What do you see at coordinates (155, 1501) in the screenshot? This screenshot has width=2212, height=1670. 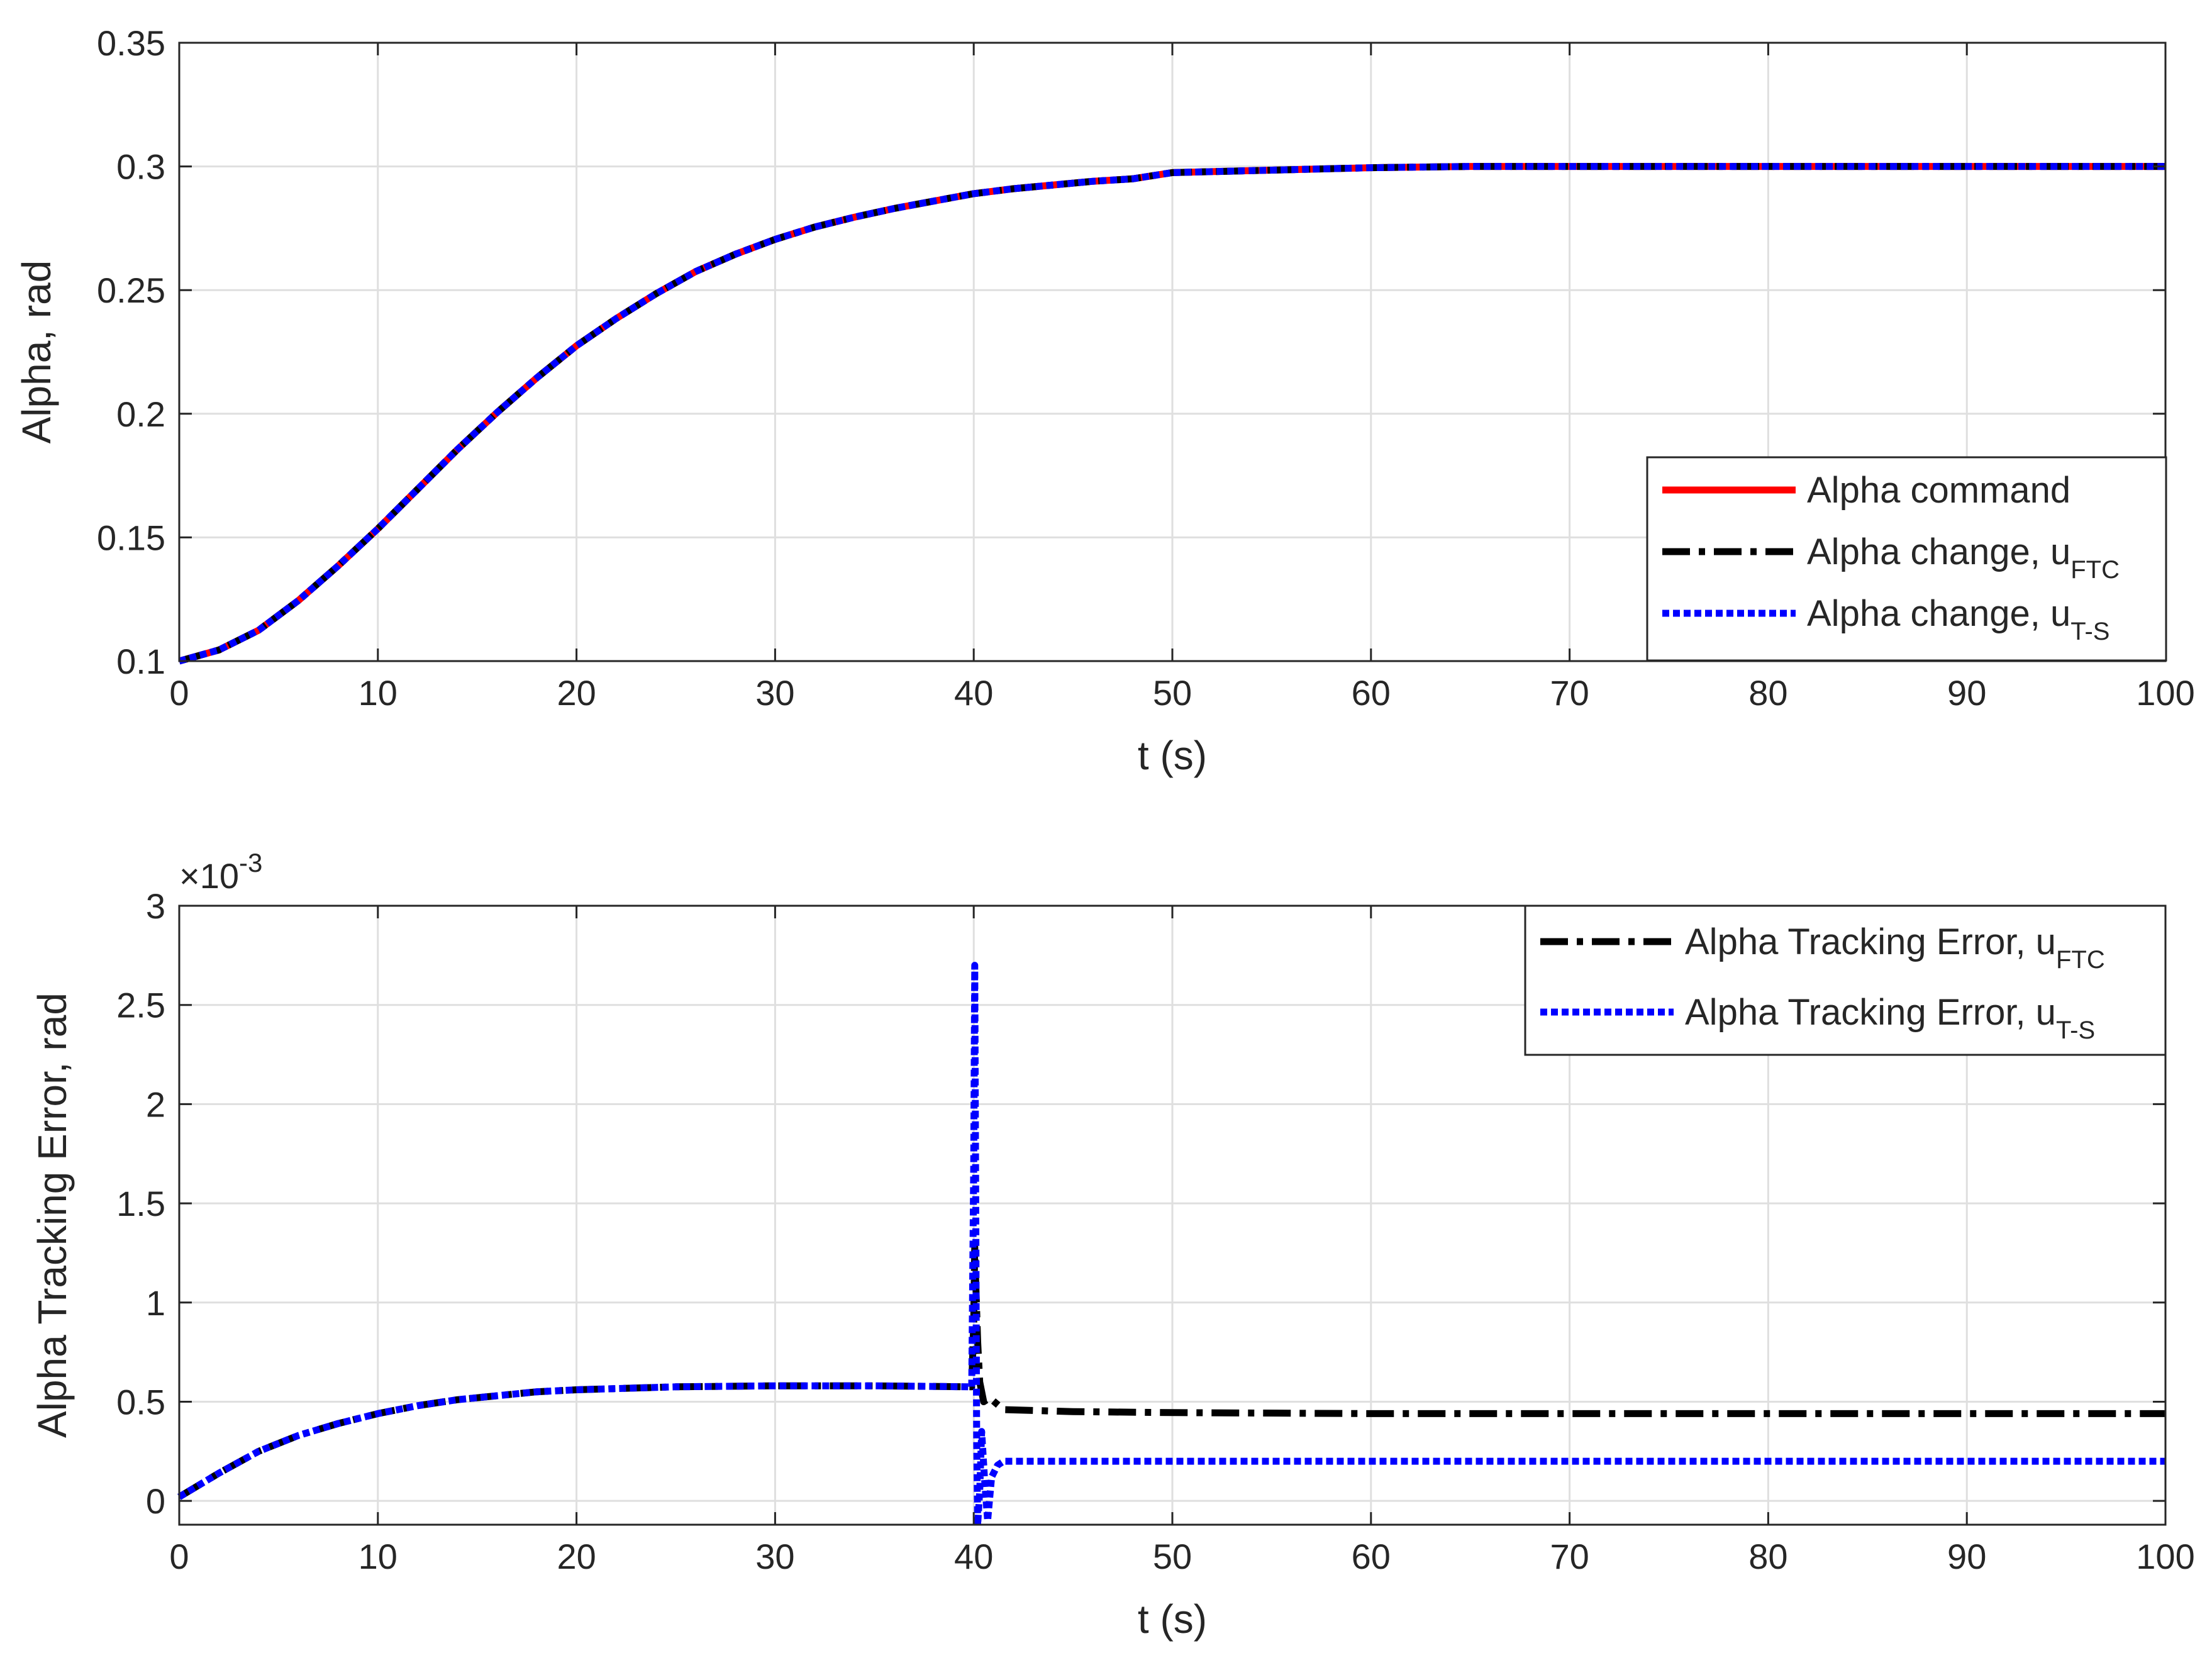 I see `y-tick-label: 0` at bounding box center [155, 1501].